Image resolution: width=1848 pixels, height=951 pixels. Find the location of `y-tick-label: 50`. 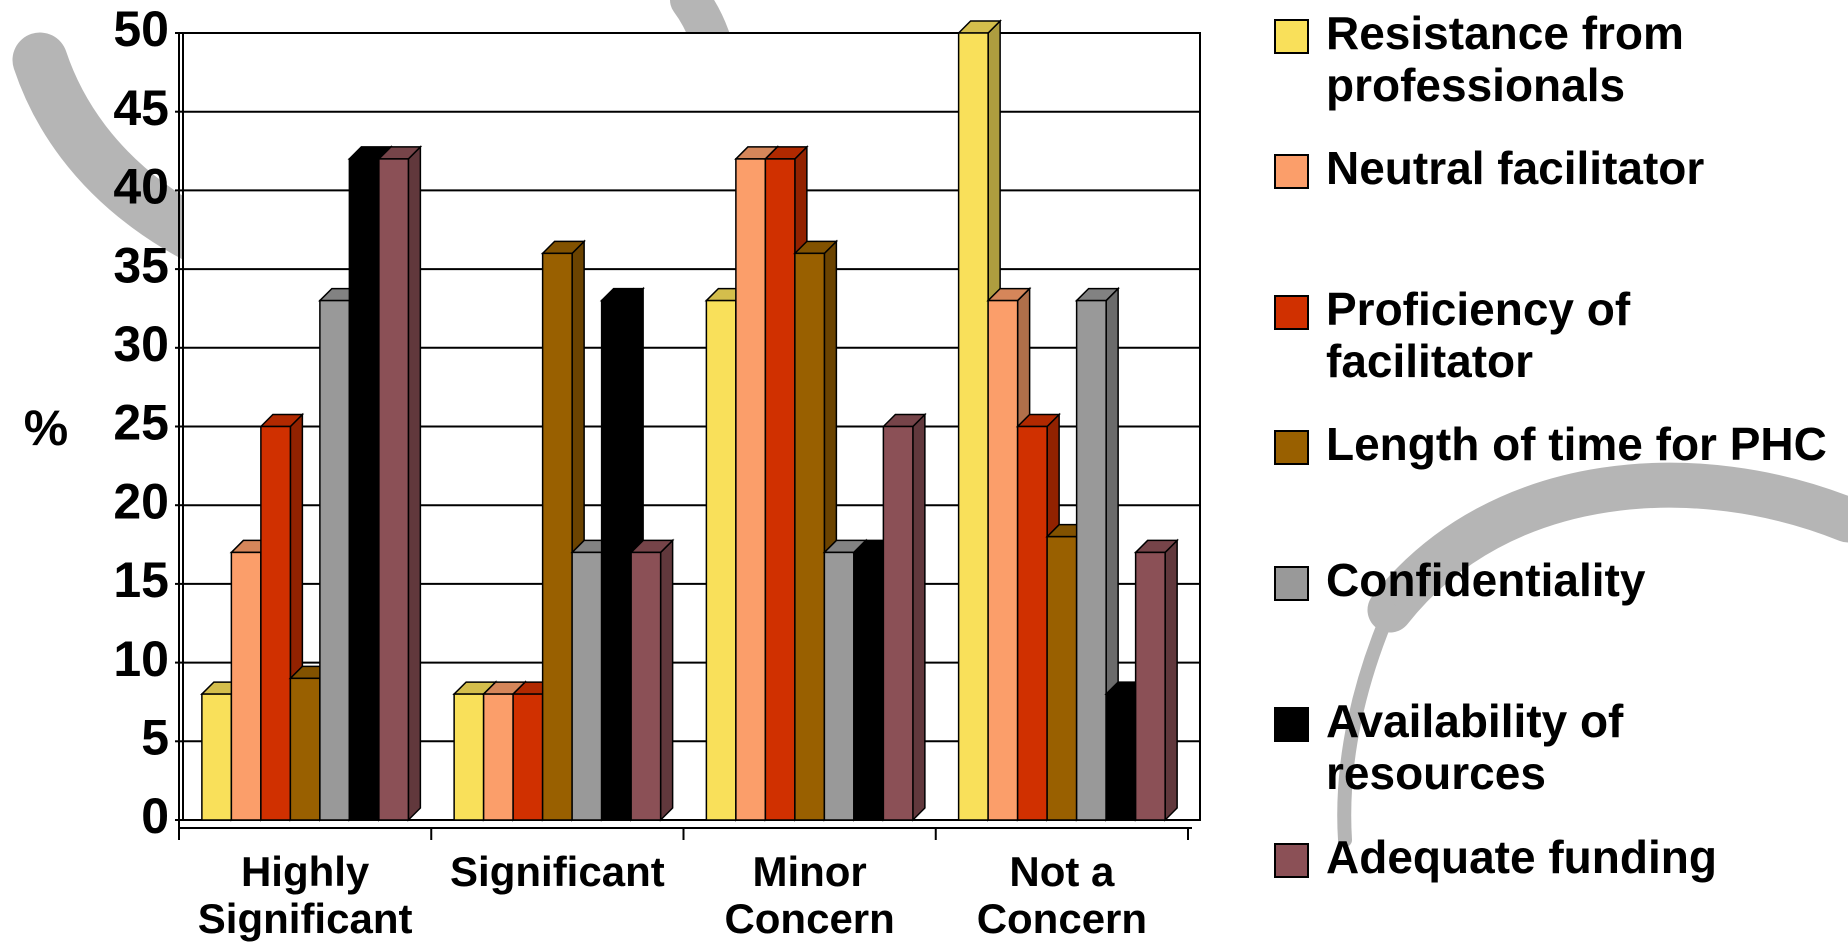

y-tick-label: 50 is located at coordinates (141, 29).